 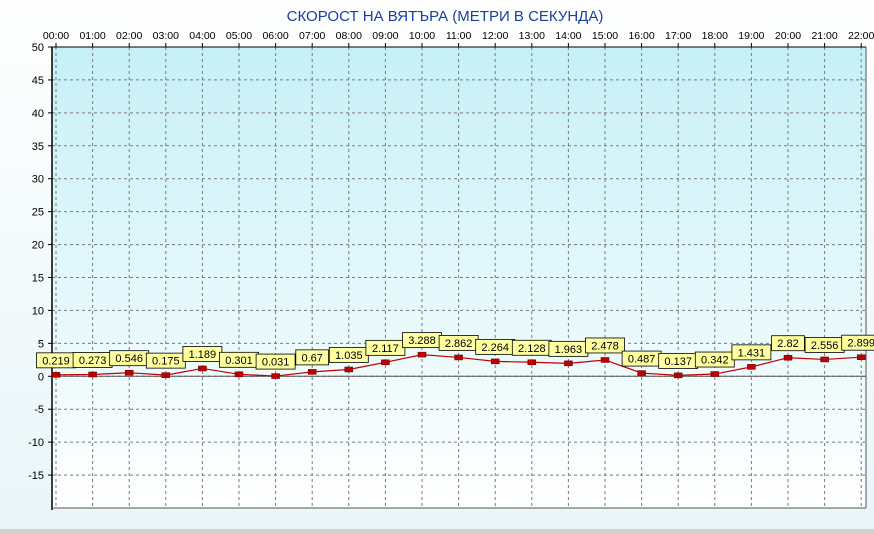 I want to click on data-label-text: 1.035, so click(x=349, y=356).